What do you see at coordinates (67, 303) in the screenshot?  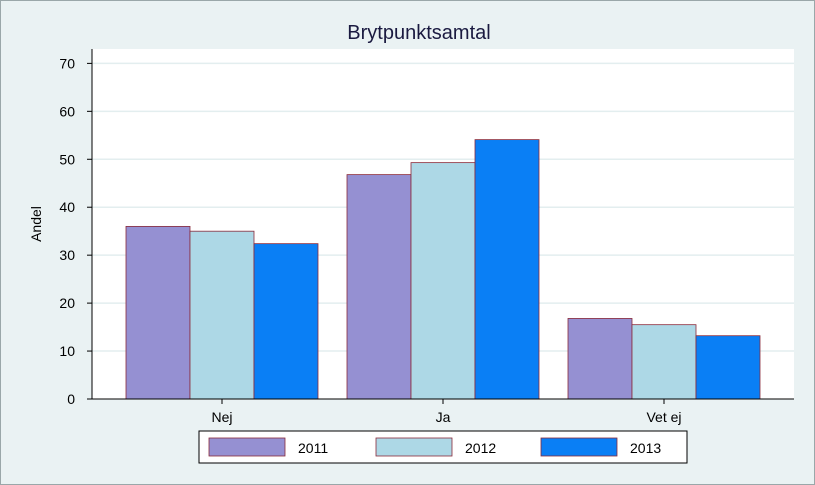 I see `y-tick-label: 20` at bounding box center [67, 303].